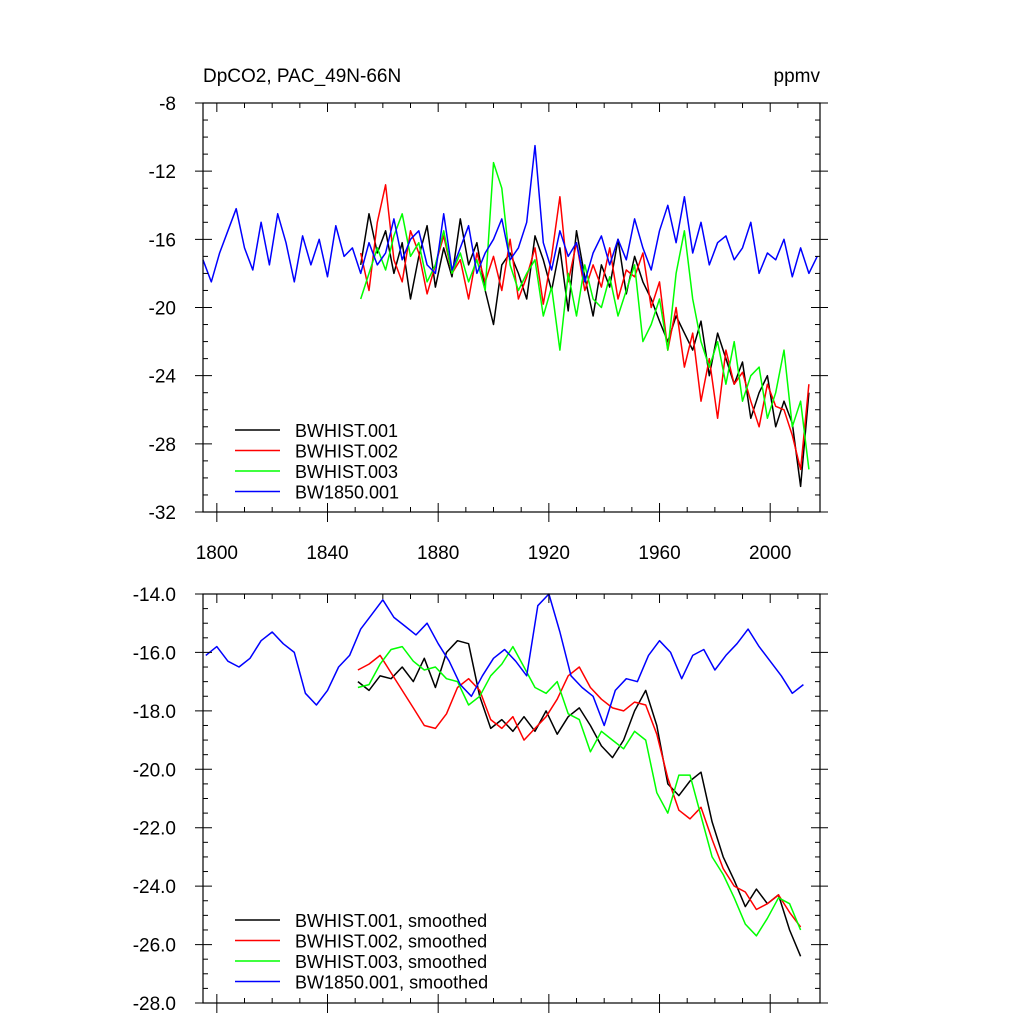 The image size is (1024, 1024). What do you see at coordinates (217, 553) in the screenshot?
I see `annual-xtick-label: 1800` at bounding box center [217, 553].